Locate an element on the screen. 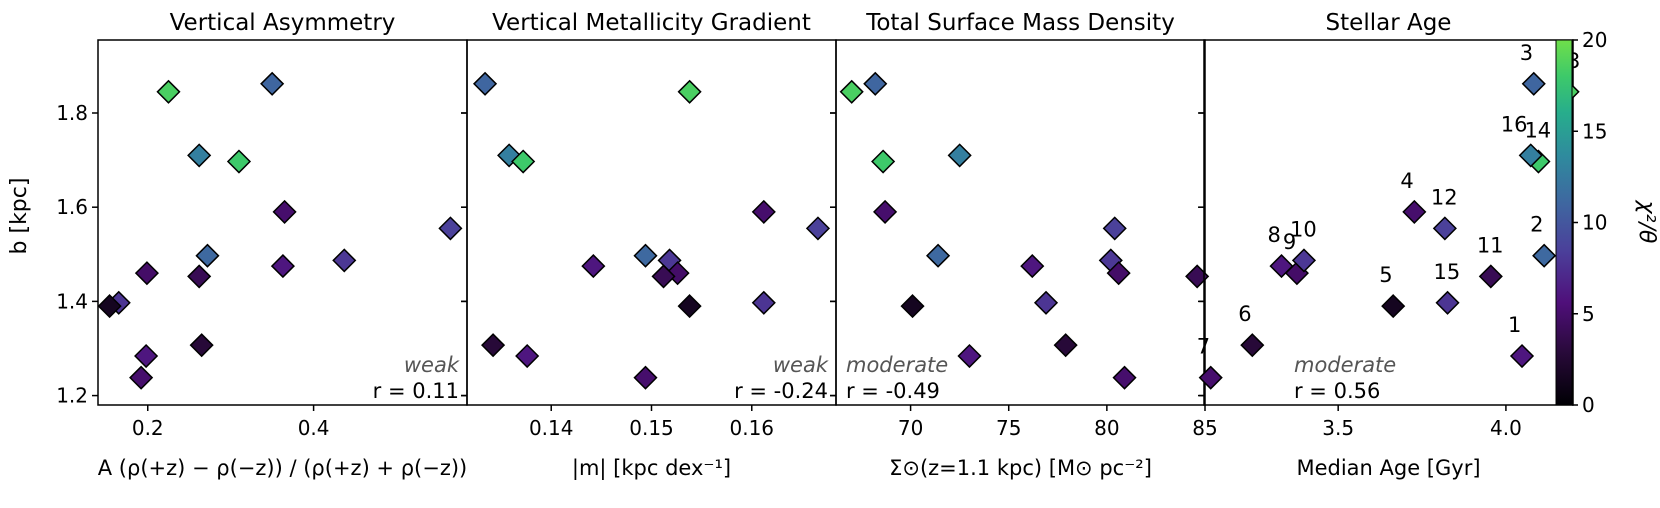 This screenshot has width=1660, height=508. x-tick-label: 80 is located at coordinates (1106, 428).